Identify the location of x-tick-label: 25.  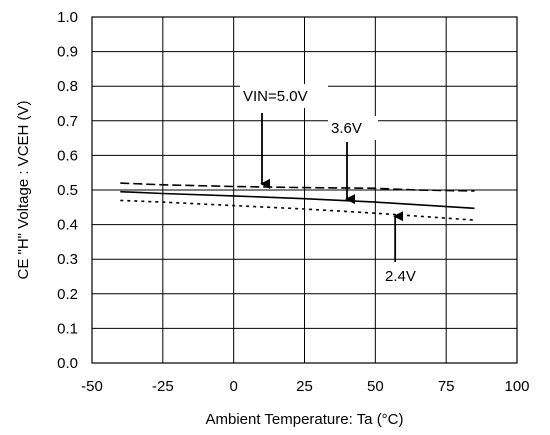
(304, 386).